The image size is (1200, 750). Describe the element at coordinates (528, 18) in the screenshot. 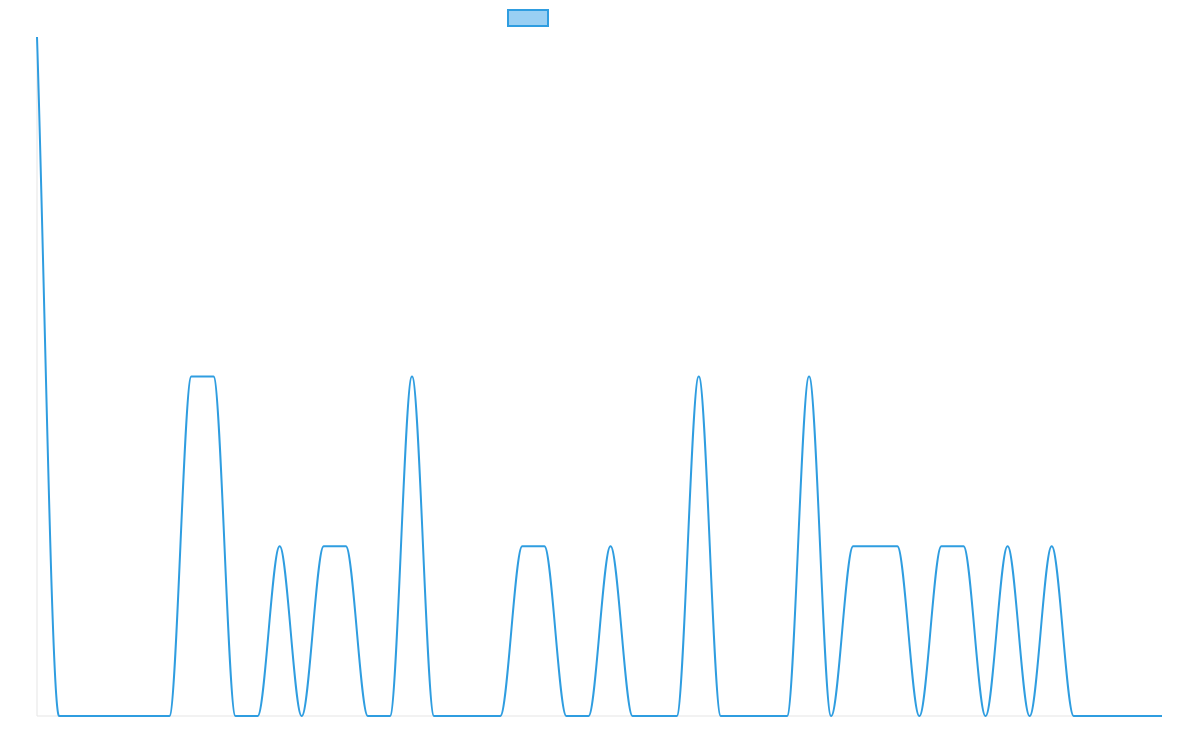

I see `legend-swatch` at that location.